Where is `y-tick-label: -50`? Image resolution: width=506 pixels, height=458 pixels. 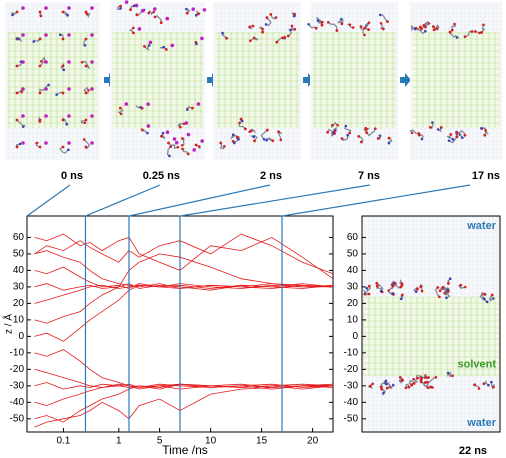
y-tick-label: -50 is located at coordinates (17, 418).